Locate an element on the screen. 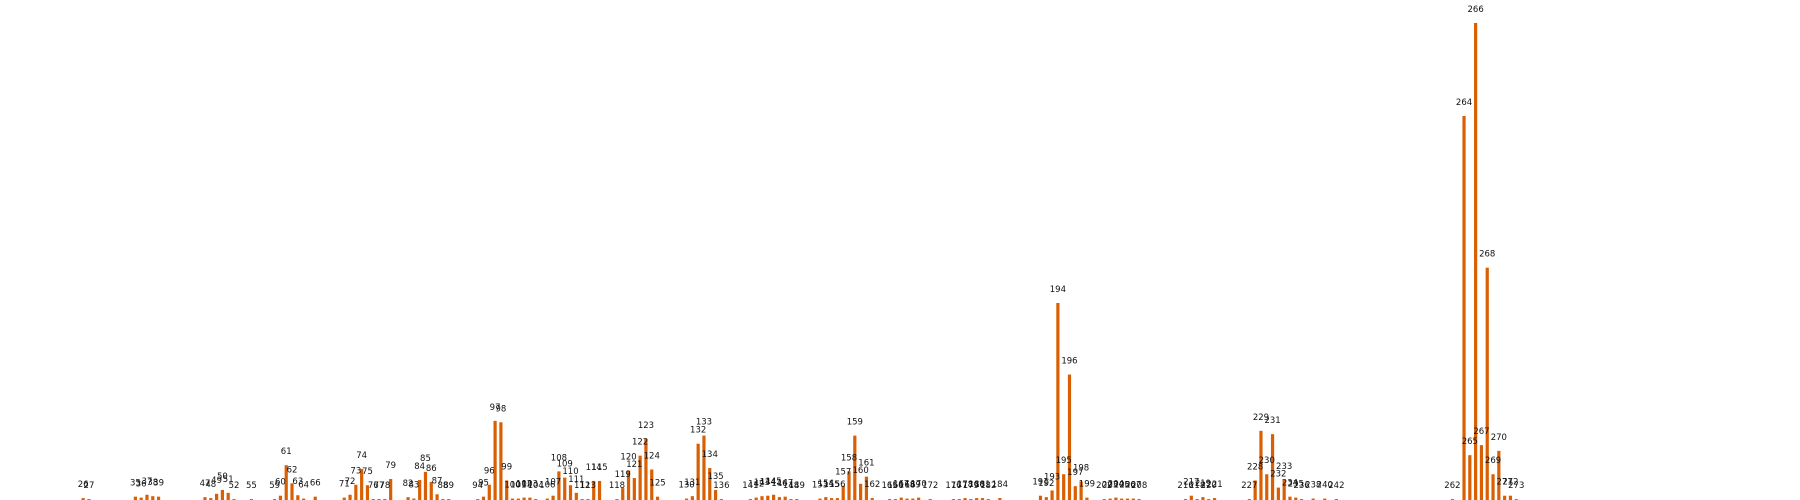 The height and width of the screenshot is (500, 1800). bar-label-83: 83 is located at coordinates (413, 486).